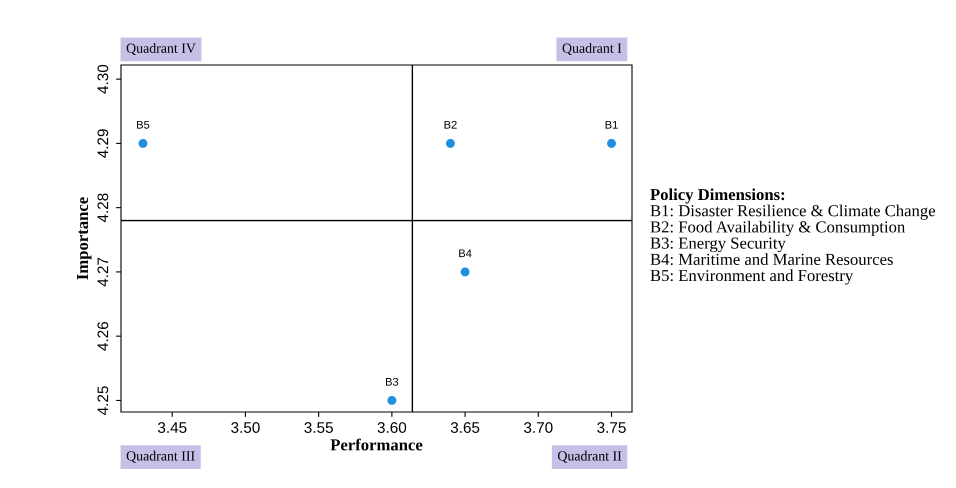 The image size is (956, 488). Describe the element at coordinates (778, 228) in the screenshot. I see `text: B2: Food Availability & Consumption` at that location.